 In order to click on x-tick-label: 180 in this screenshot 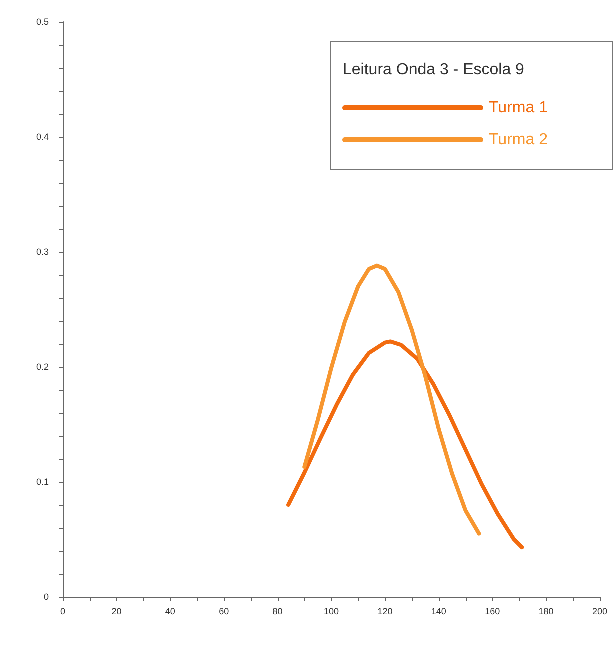, I will do `click(546, 611)`.